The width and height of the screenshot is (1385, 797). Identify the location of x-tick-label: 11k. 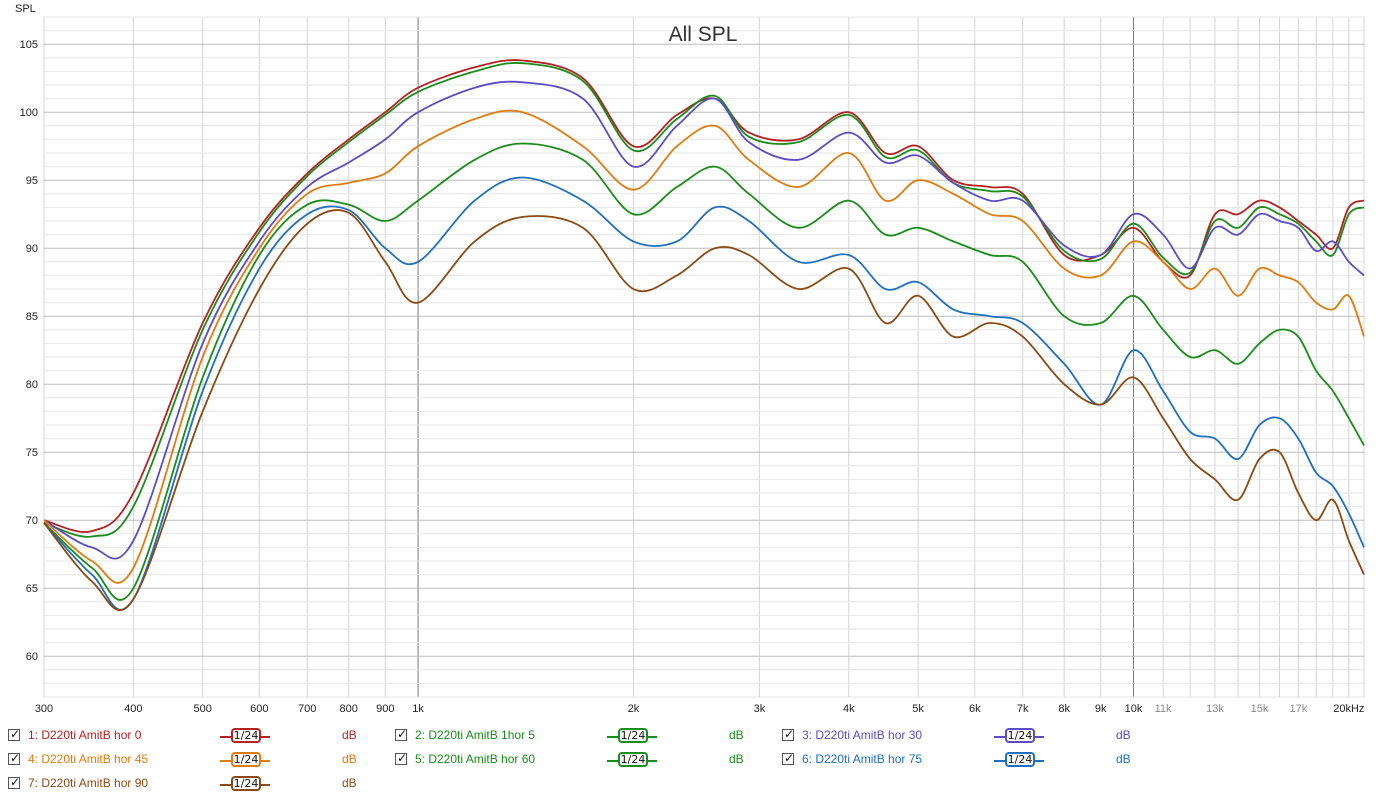
(1163, 709).